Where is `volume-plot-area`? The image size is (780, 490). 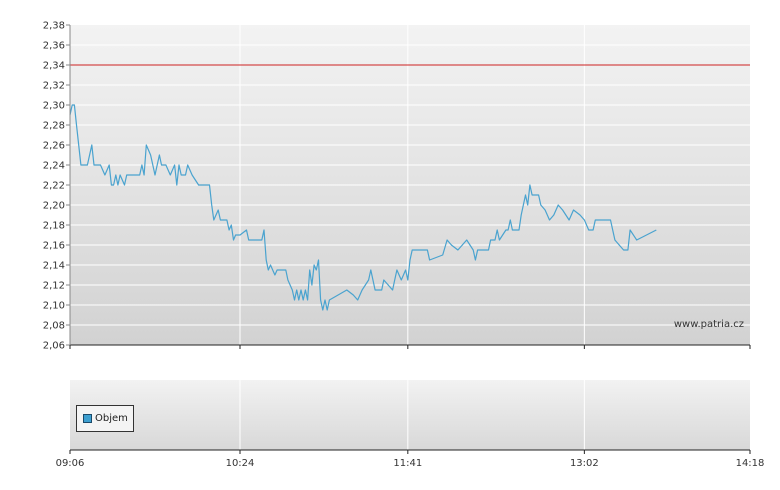 volume-plot-area is located at coordinates (410, 415).